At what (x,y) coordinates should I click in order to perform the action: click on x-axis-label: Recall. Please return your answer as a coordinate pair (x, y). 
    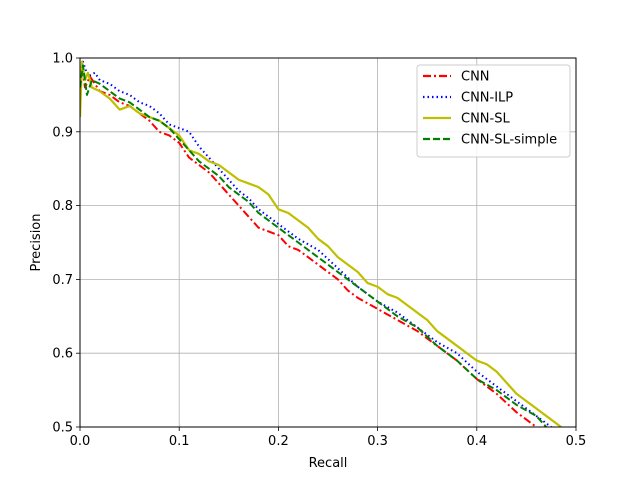
    Looking at the image, I should click on (328, 463).